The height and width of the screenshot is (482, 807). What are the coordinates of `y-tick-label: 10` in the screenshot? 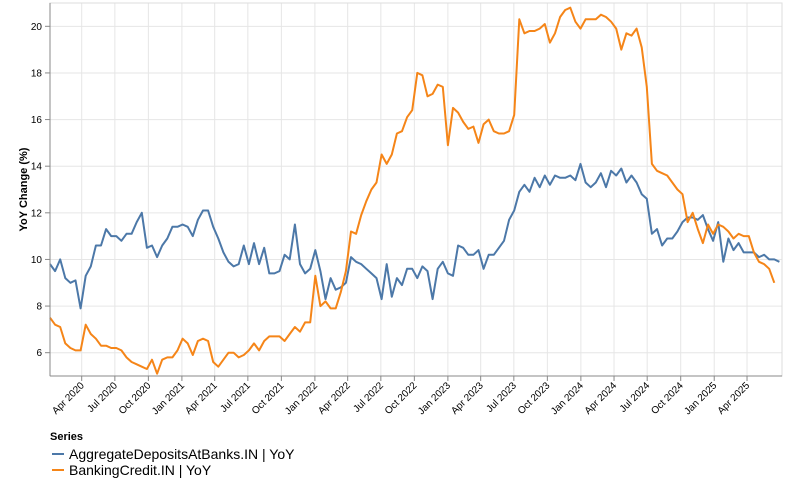 It's located at (37, 260).